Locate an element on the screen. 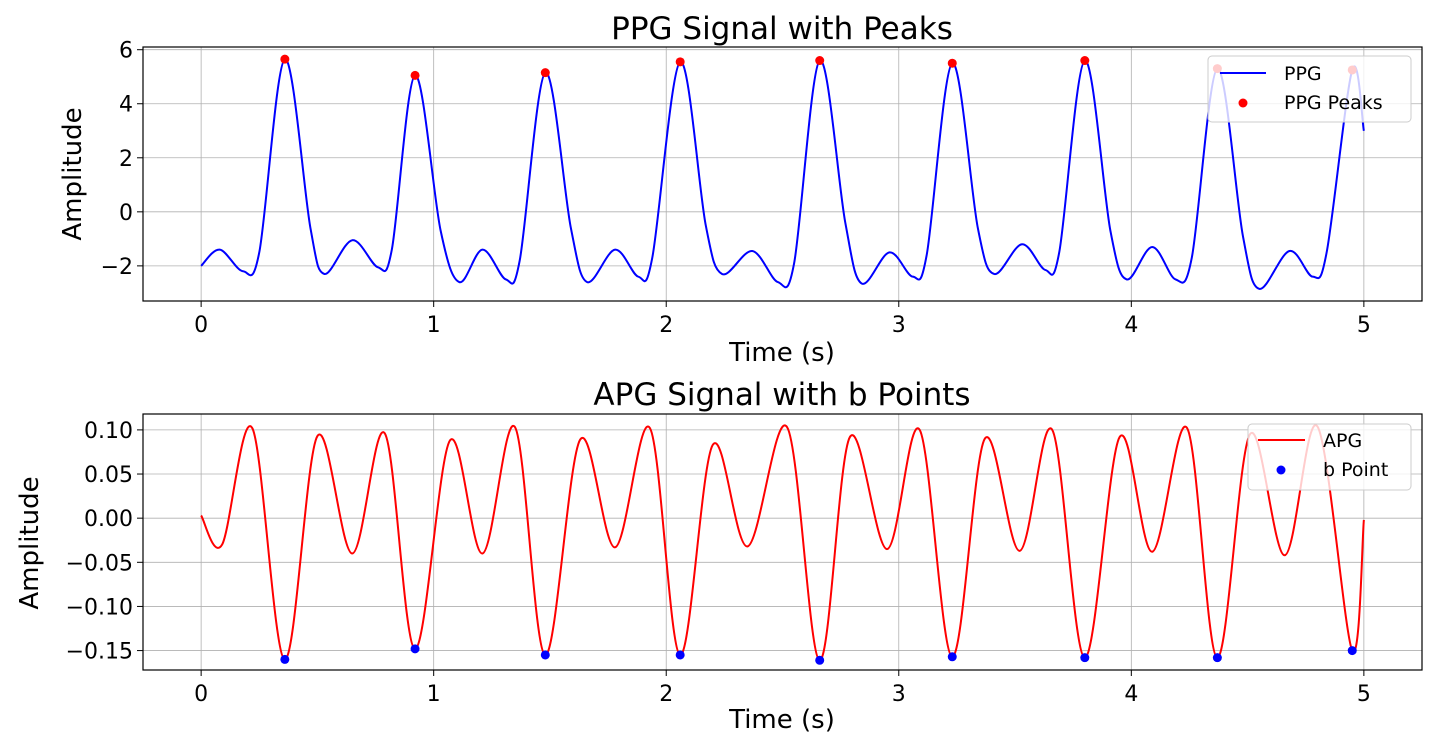 The width and height of the screenshot is (1437, 748). apg-x-tick-label: 2 is located at coordinates (666, 694).